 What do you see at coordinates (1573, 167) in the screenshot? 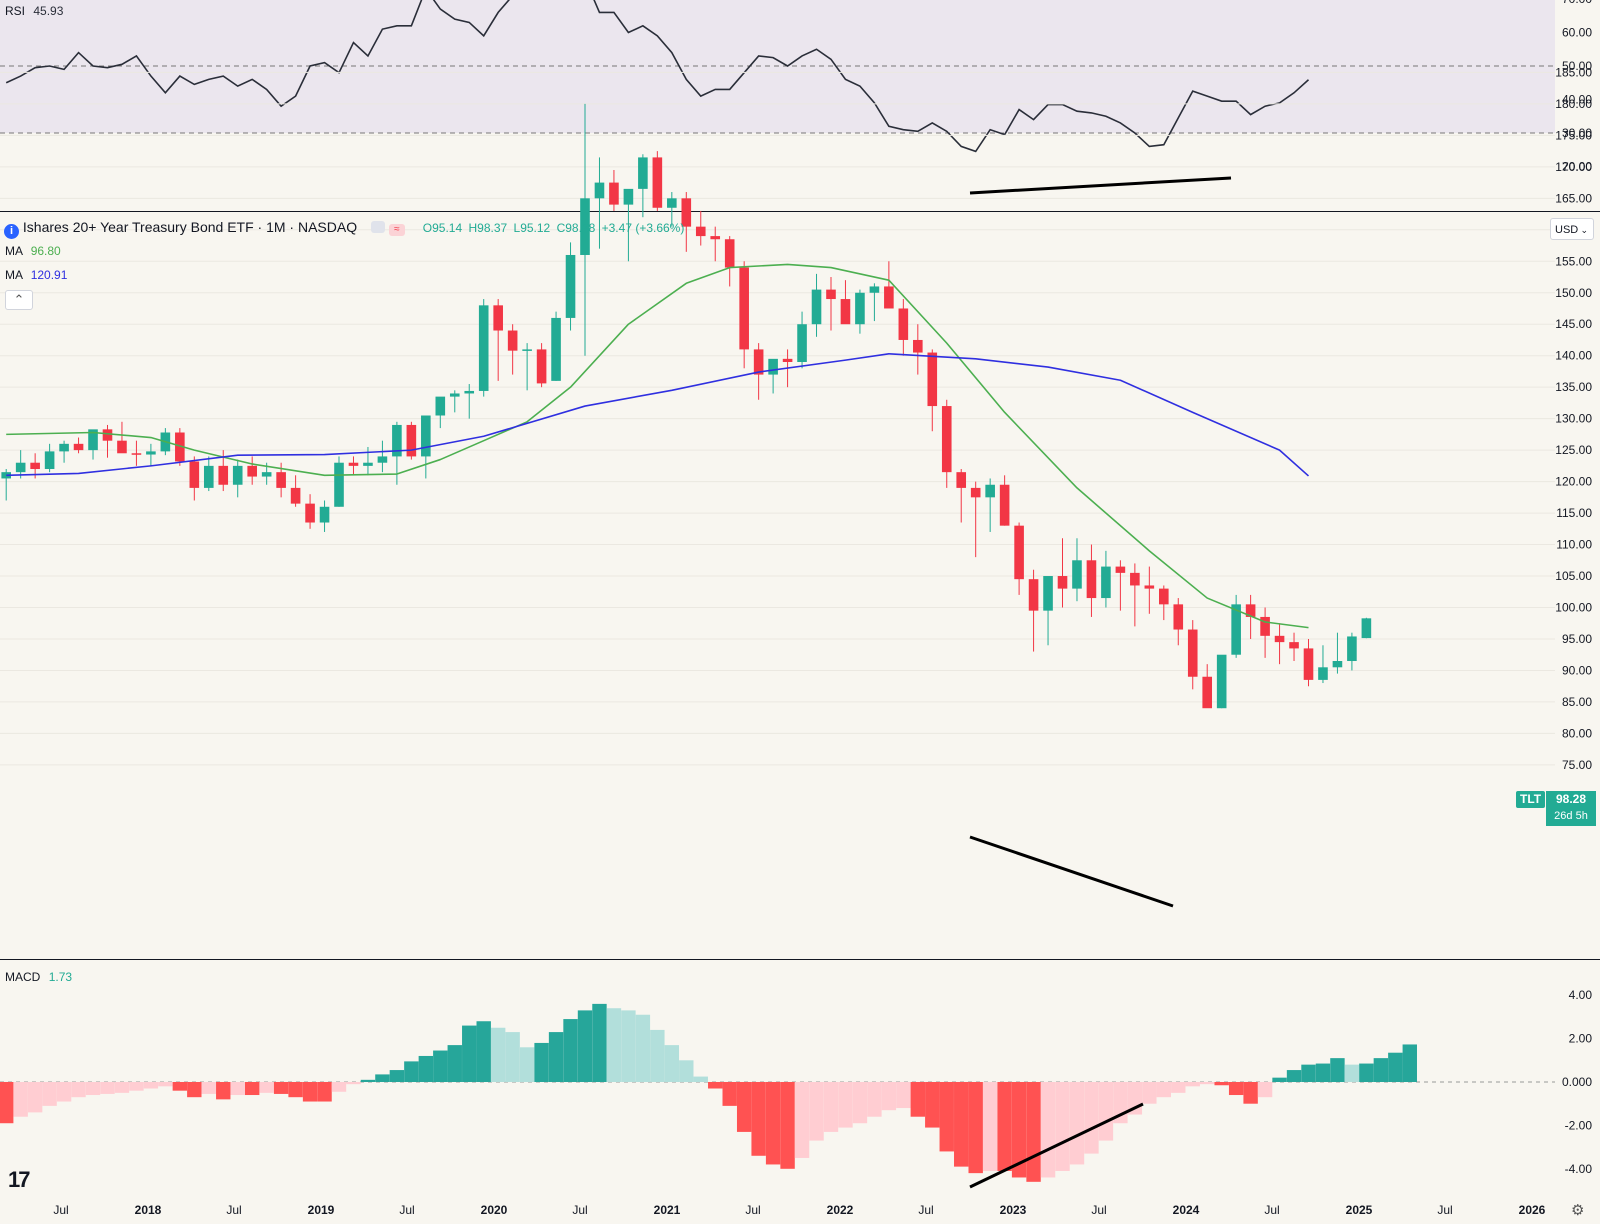
I see `price-tick-label: 170.00` at bounding box center [1573, 167].